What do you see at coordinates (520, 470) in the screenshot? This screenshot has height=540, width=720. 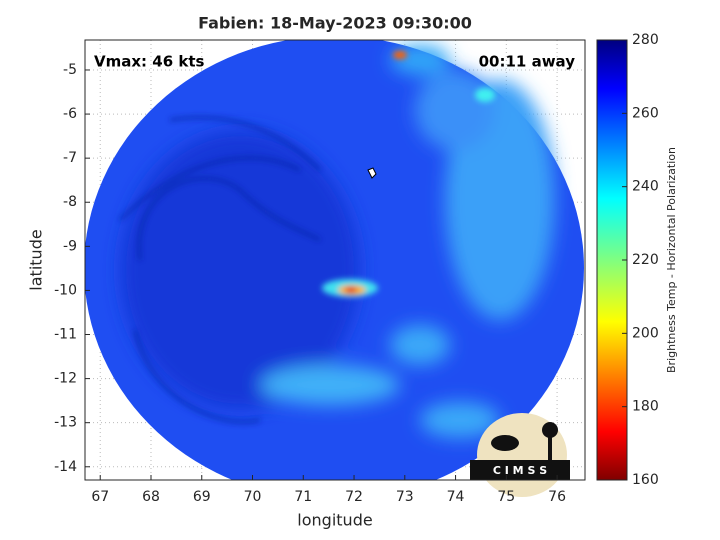 I see `logo-text: C I M S S` at bounding box center [520, 470].